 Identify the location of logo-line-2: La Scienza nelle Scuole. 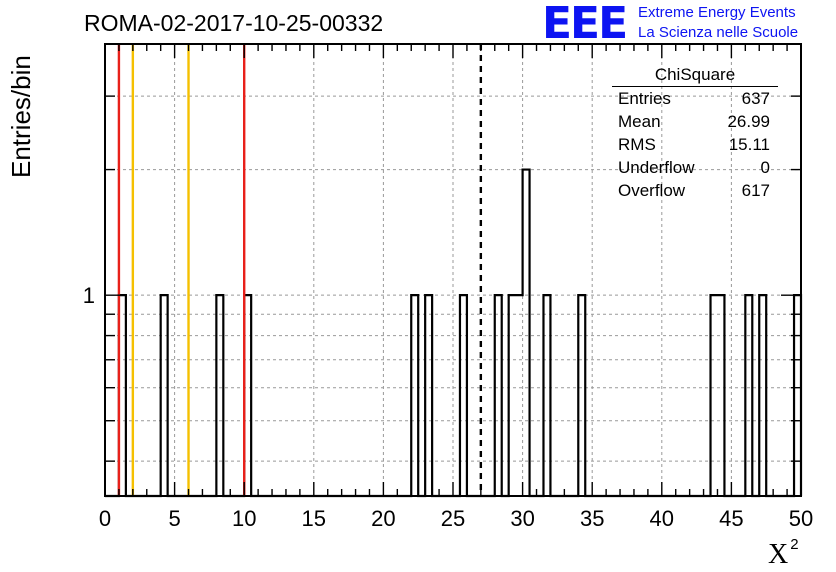
(718, 32).